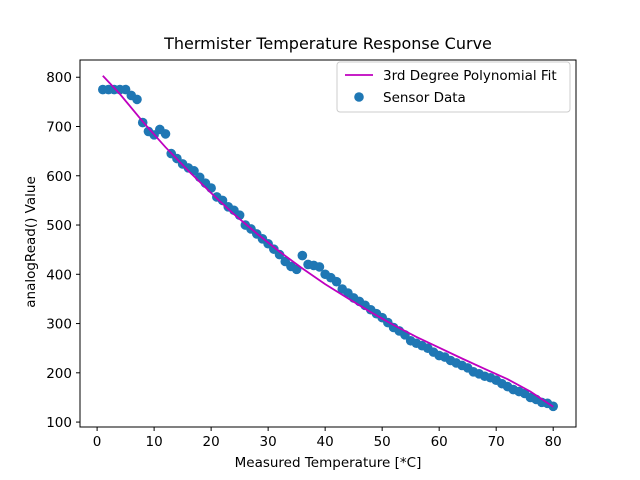 The image size is (640, 480). I want to click on y-tick-label: 100, so click(59, 423).